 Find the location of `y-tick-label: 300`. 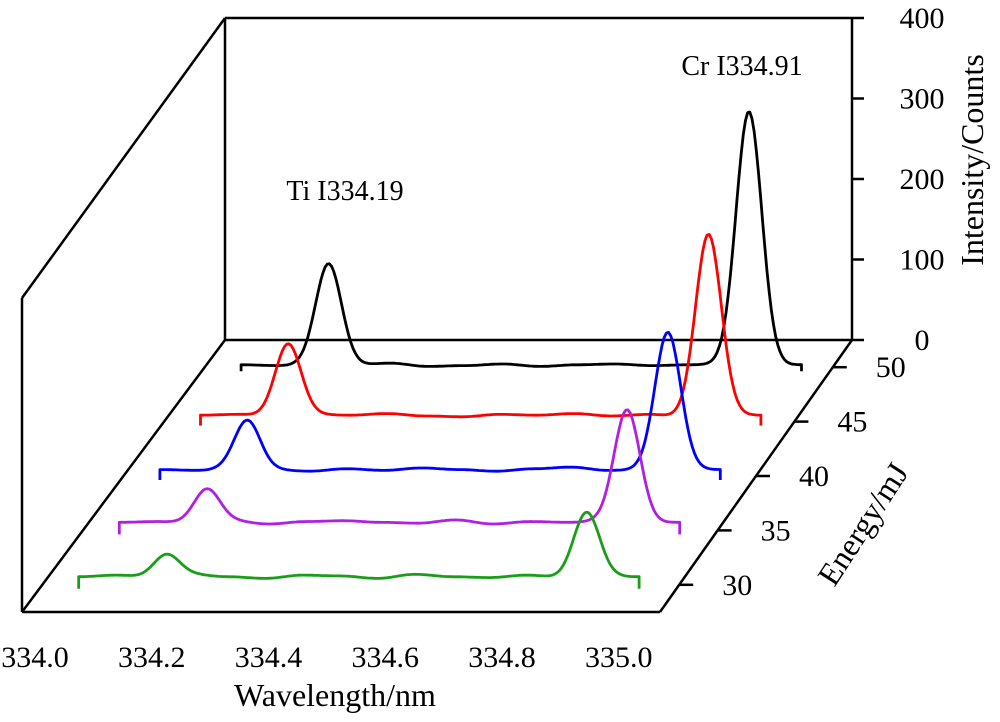

y-tick-label: 300 is located at coordinates (922, 99).